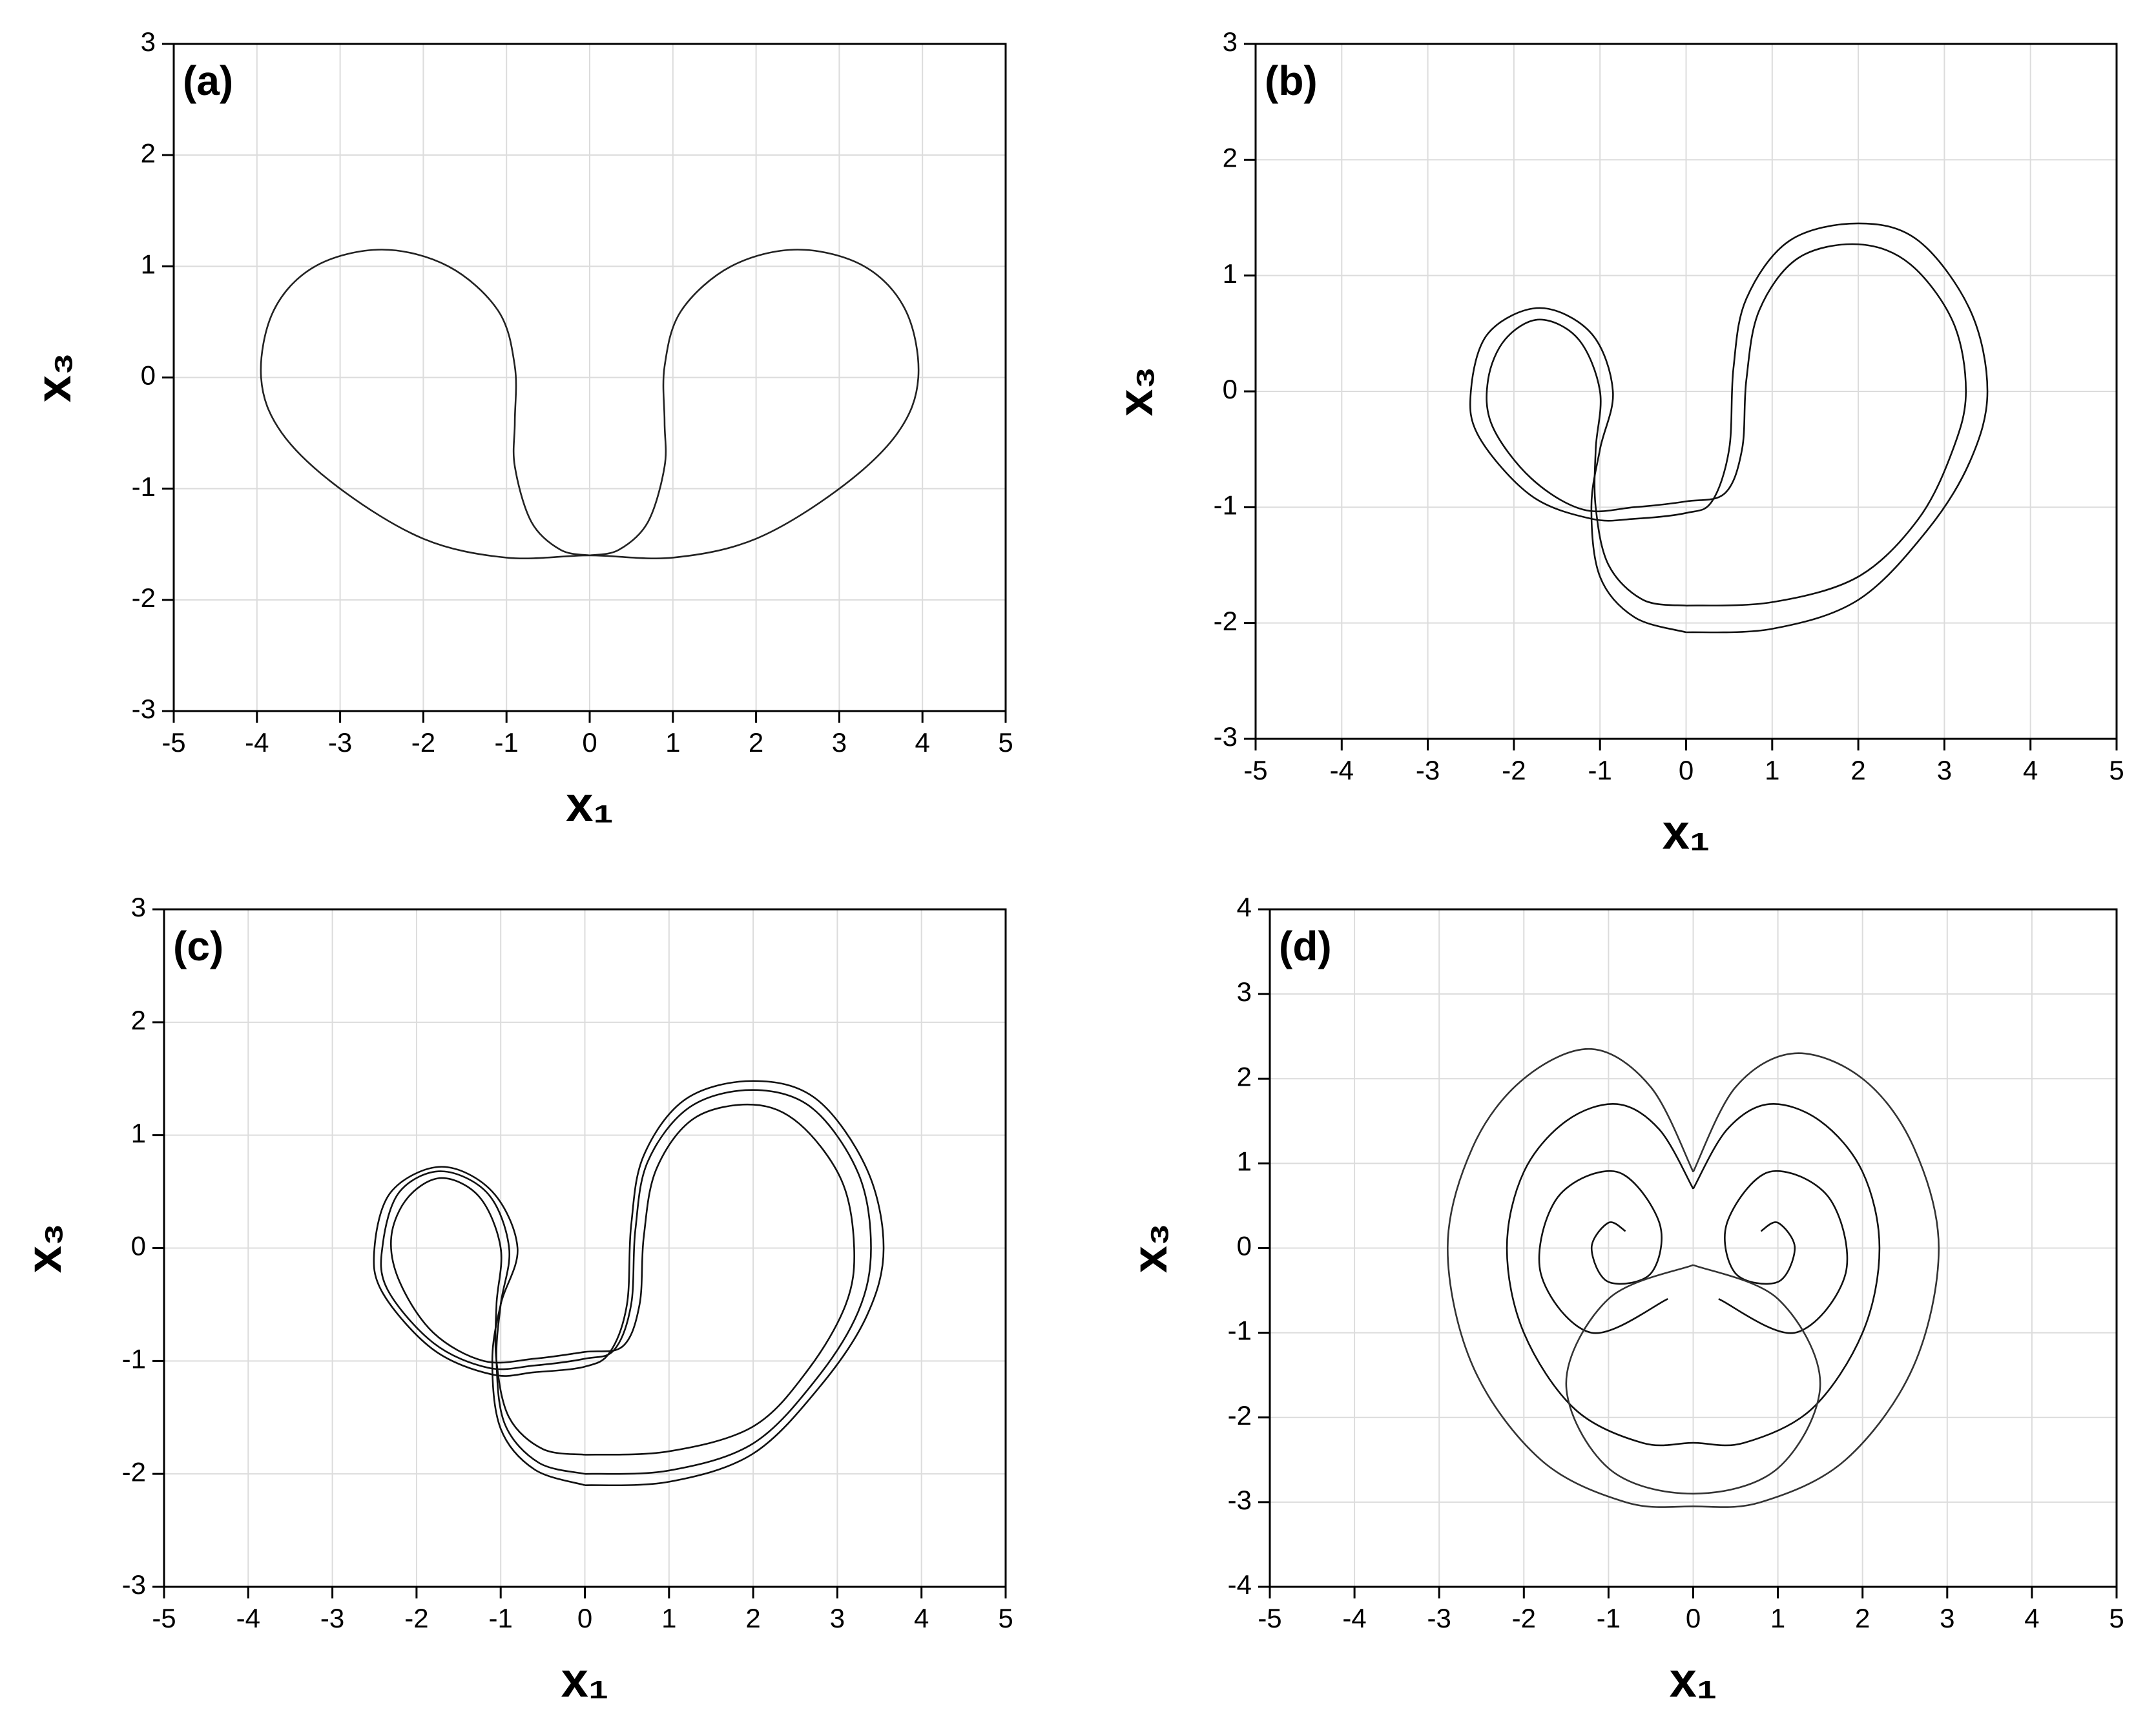 The width and height of the screenshot is (2145, 1736). Describe the element at coordinates (1244, 907) in the screenshot. I see `y-tick-label: 4` at that location.